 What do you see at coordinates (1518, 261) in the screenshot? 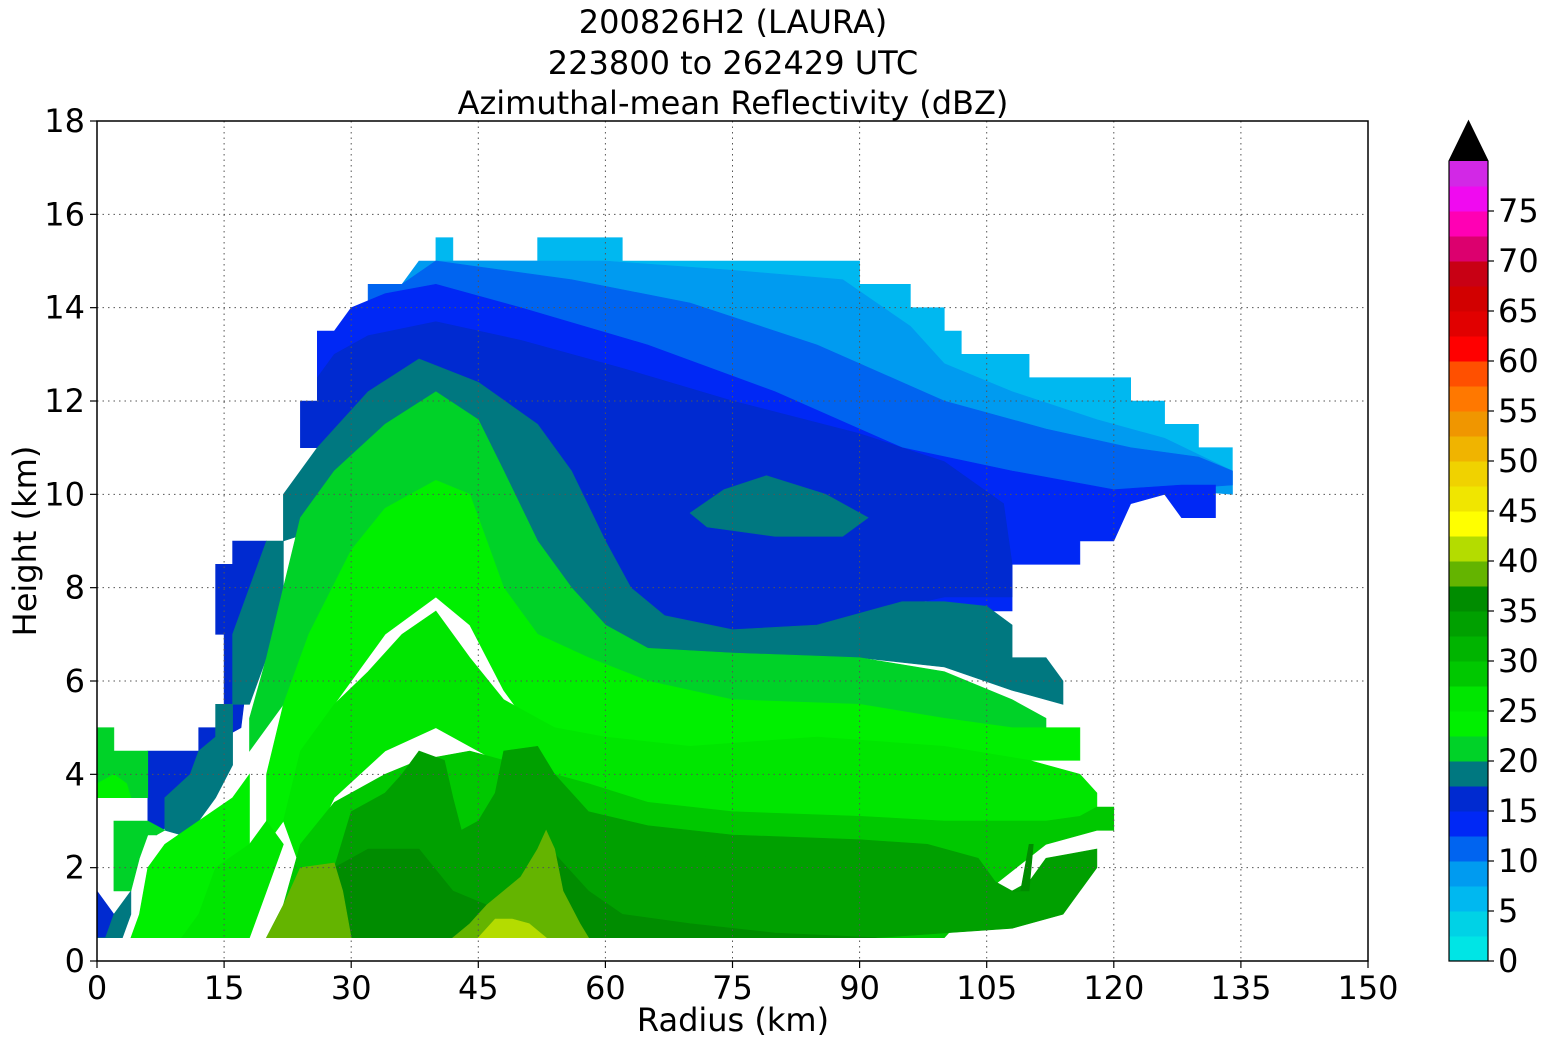
I see `colorbar-tick-label: 70` at bounding box center [1518, 261].